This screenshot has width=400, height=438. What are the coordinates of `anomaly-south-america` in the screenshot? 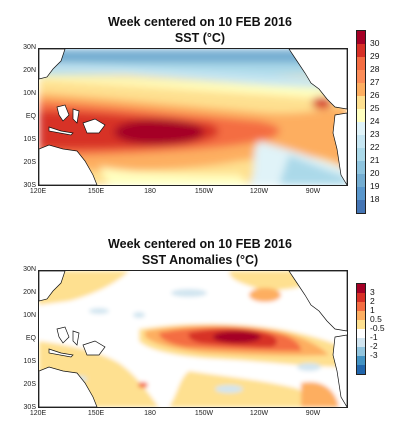 It's located at (339, 370).